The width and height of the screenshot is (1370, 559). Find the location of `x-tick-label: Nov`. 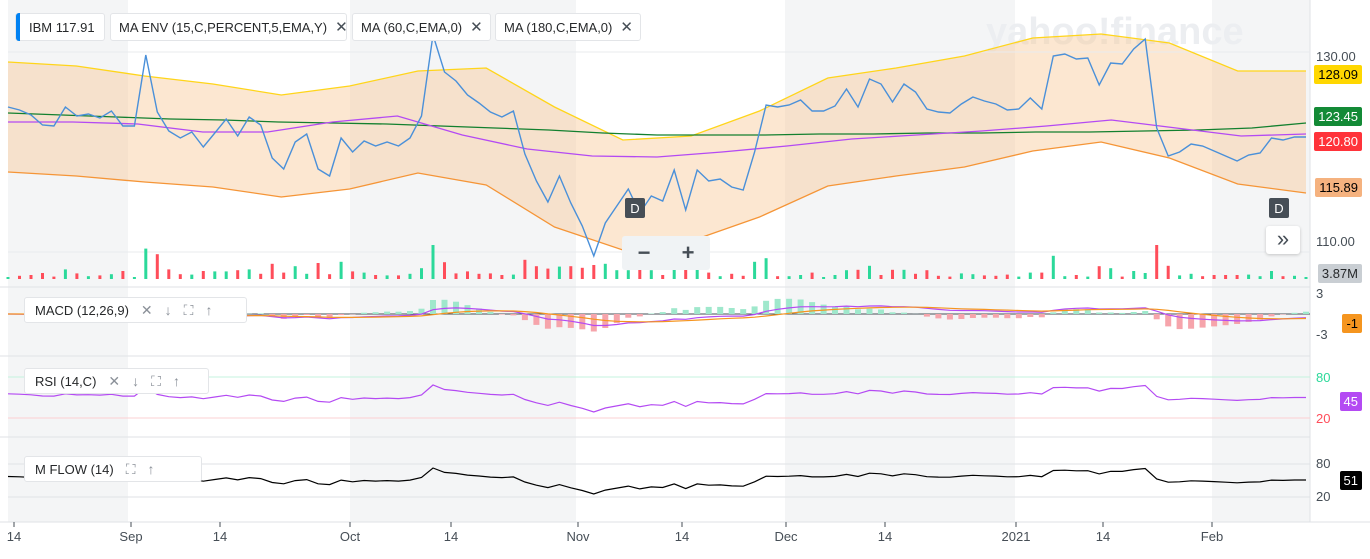

x-tick-label: Nov is located at coordinates (578, 536).